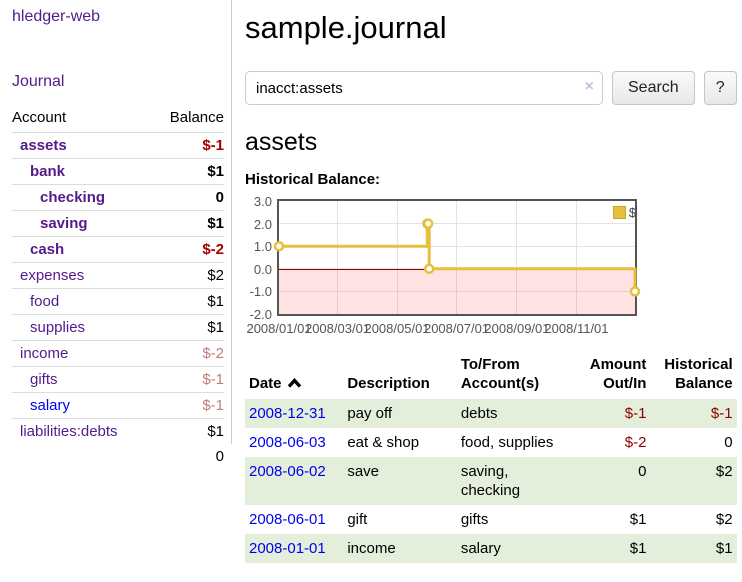 The width and height of the screenshot is (742, 582). I want to click on account-link: assets, so click(43, 145).